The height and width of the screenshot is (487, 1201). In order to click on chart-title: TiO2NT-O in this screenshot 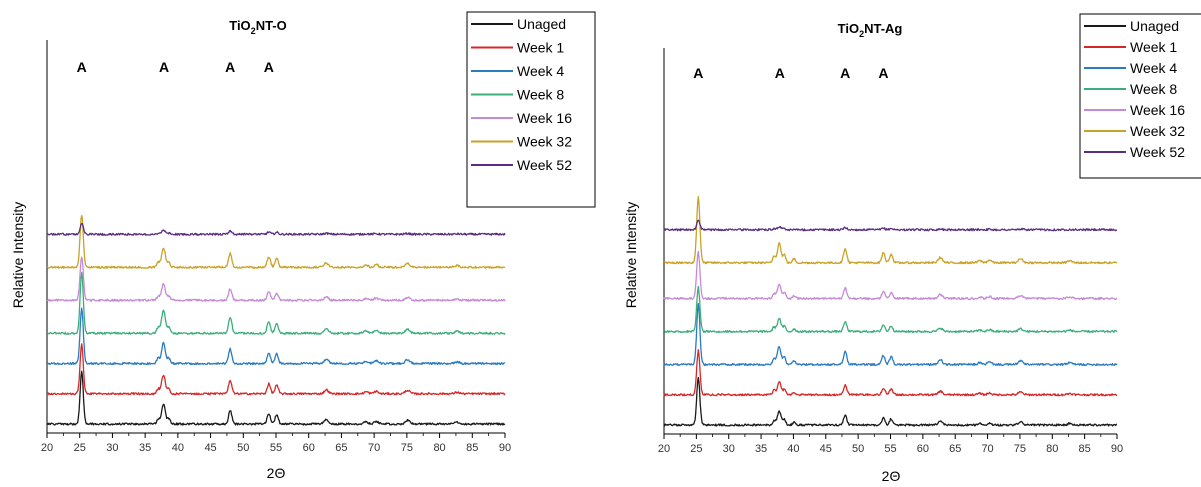, I will do `click(258, 27)`.